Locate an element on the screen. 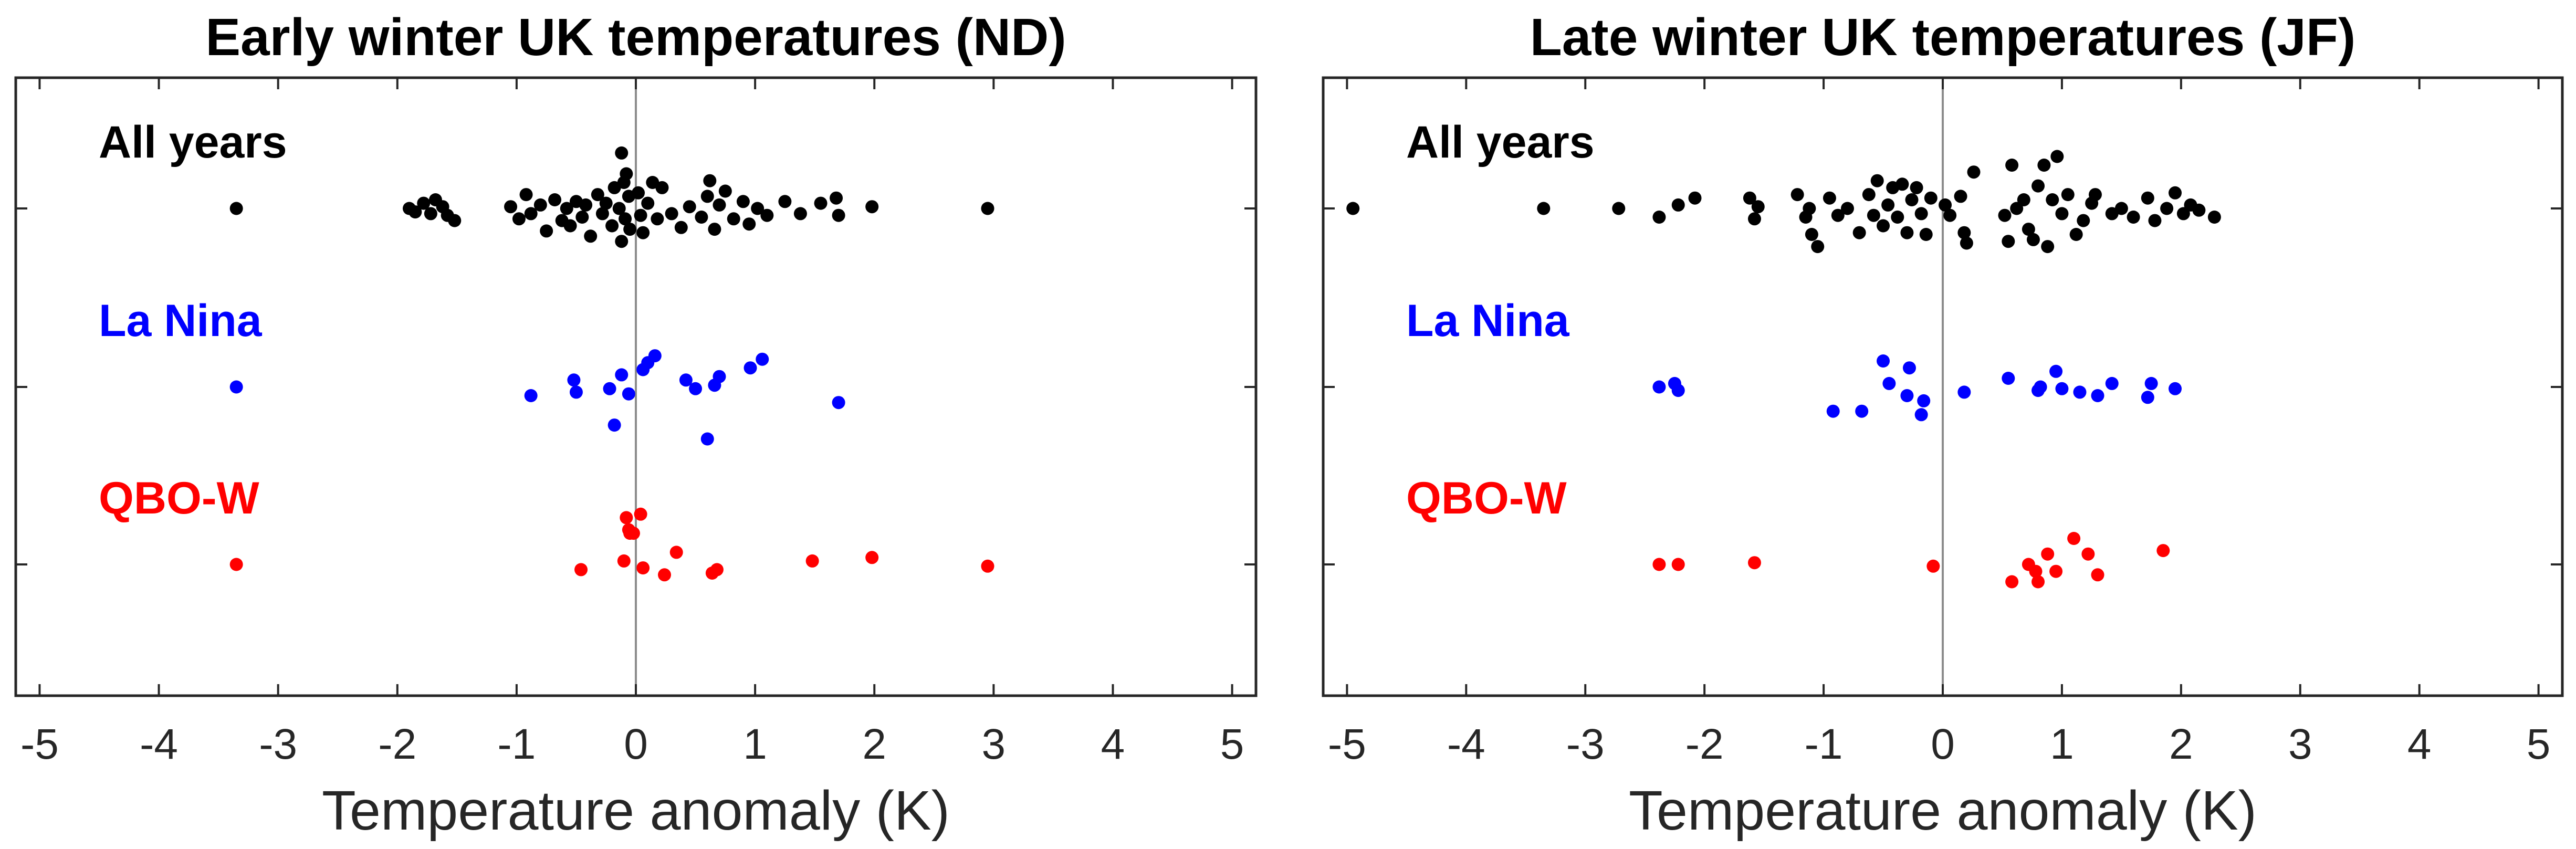  group-label: La Nina is located at coordinates (1488, 321).